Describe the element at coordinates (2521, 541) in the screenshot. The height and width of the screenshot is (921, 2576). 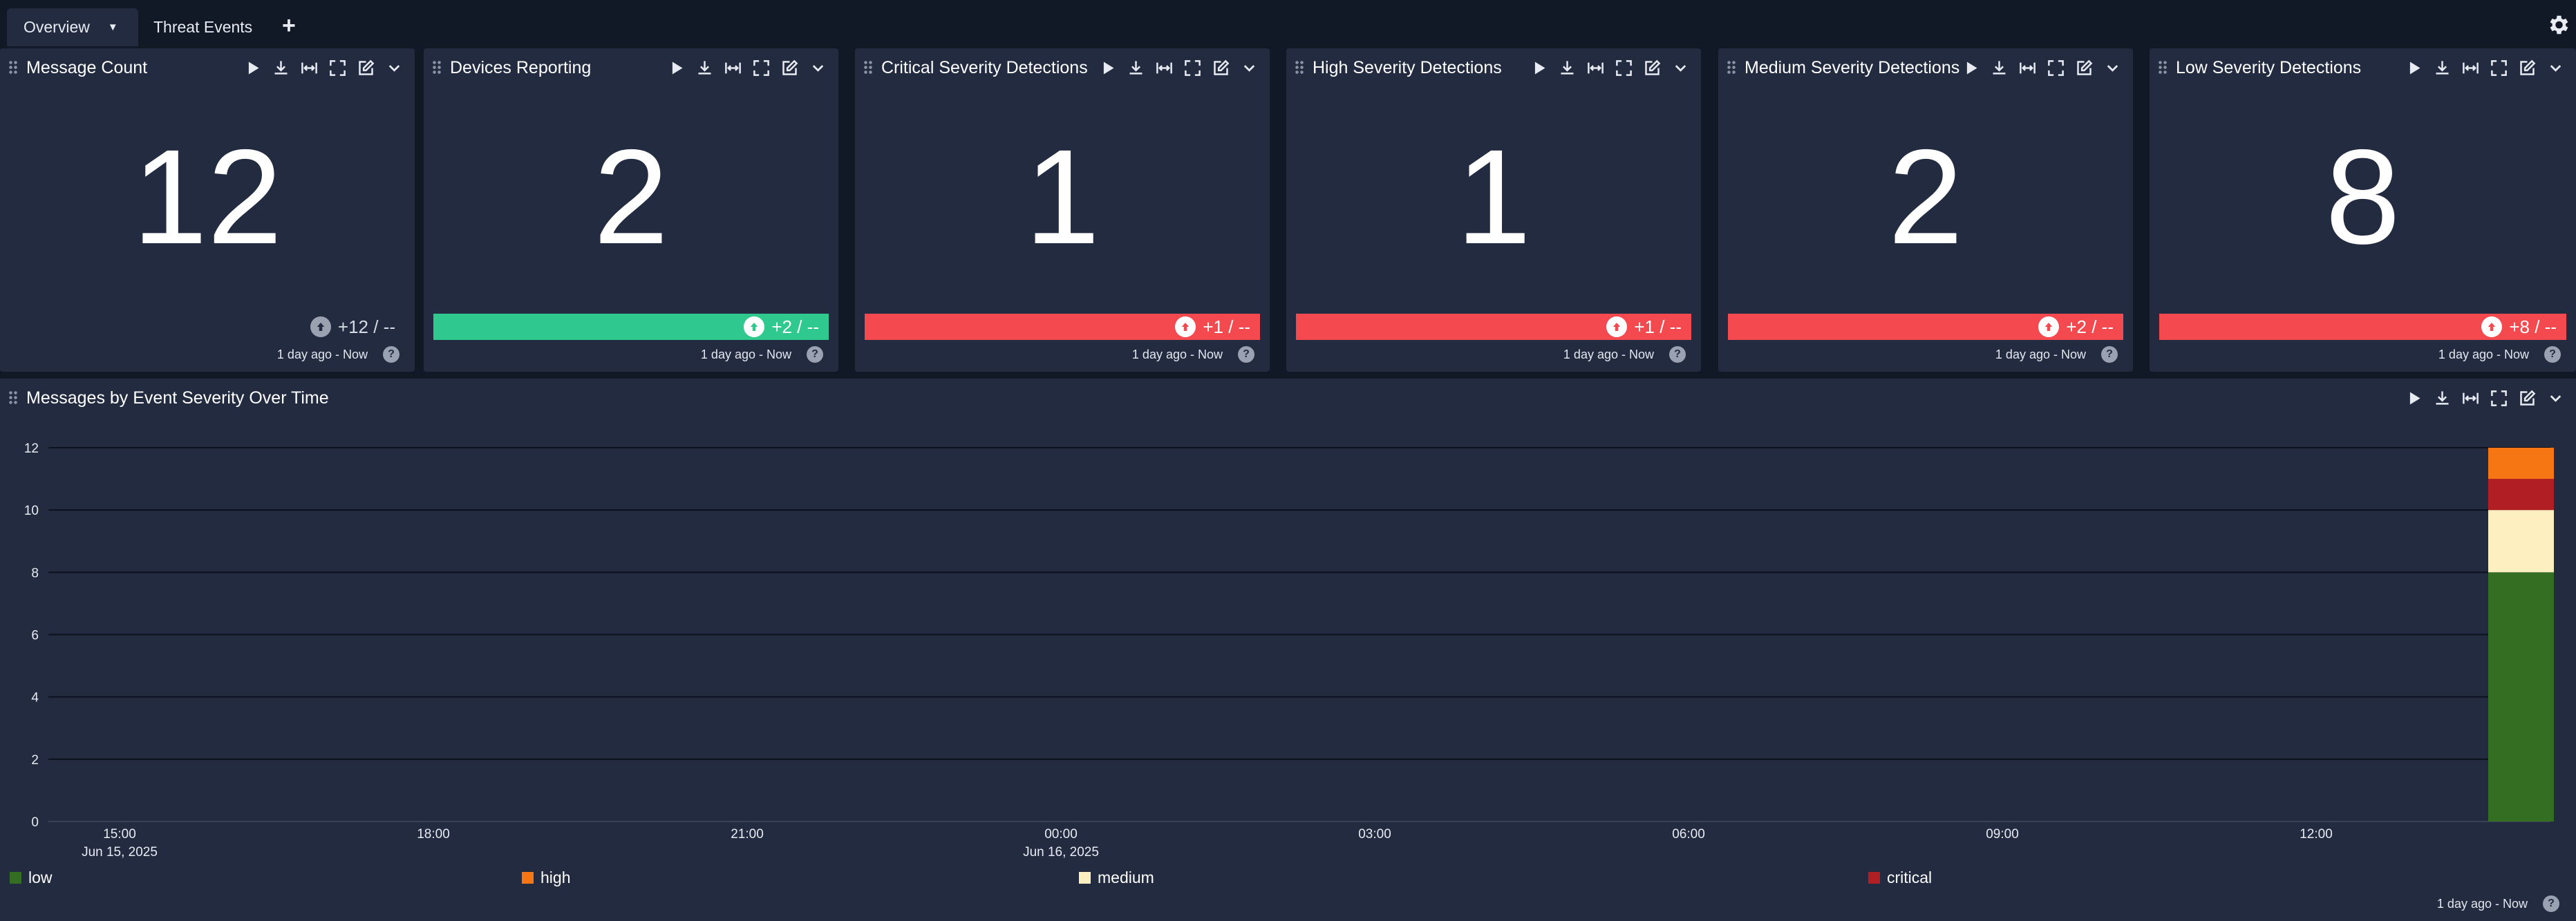
I see `bar-segment-medium` at that location.